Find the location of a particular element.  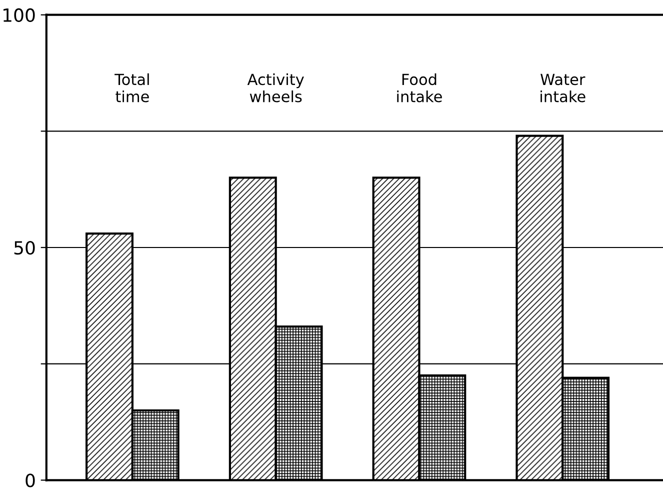

y-tick-label: 50 is located at coordinates (24, 247).